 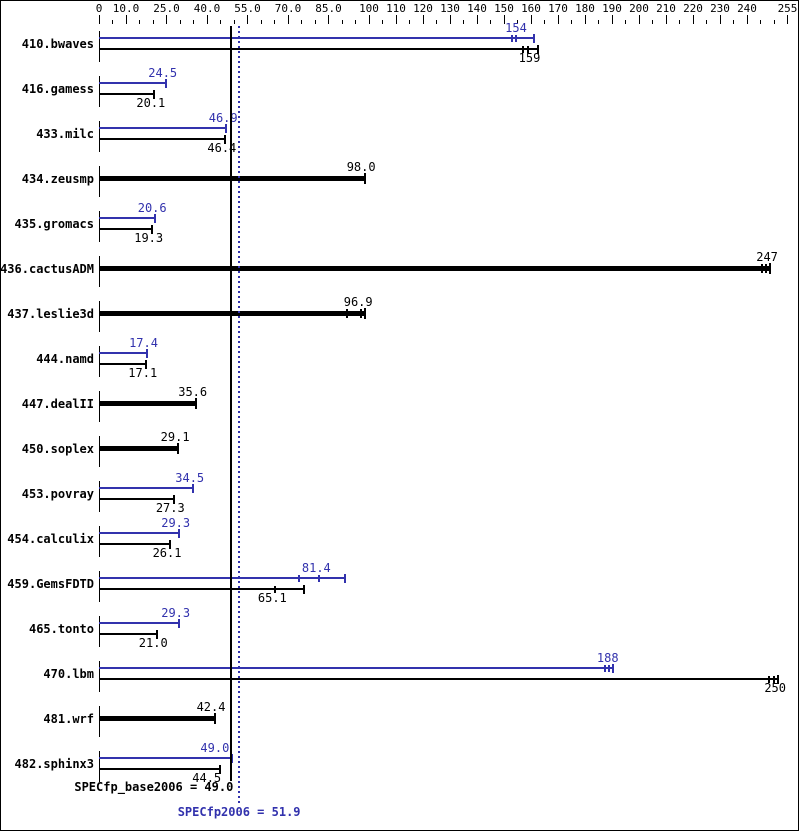 What do you see at coordinates (222, 148) in the screenshot?
I see `base-value-label: 46.4` at bounding box center [222, 148].